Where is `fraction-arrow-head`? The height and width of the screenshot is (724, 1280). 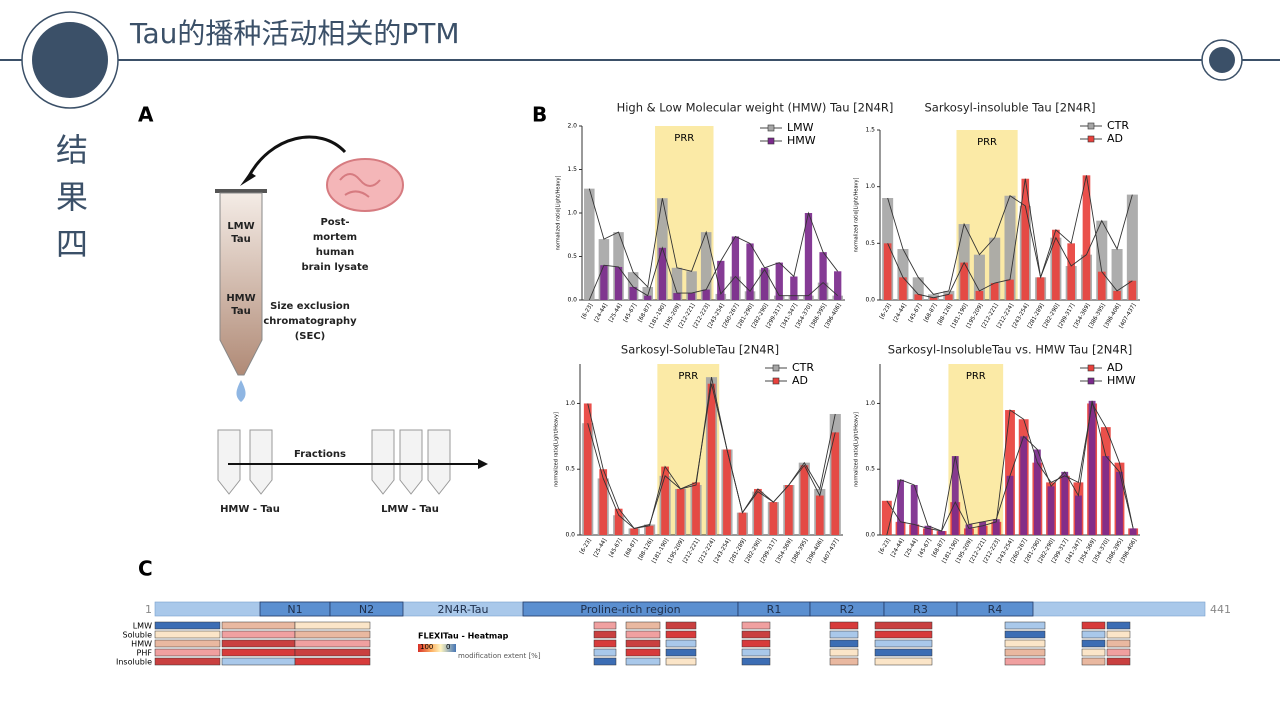
fraction-arrow-head is located at coordinates (483, 464).